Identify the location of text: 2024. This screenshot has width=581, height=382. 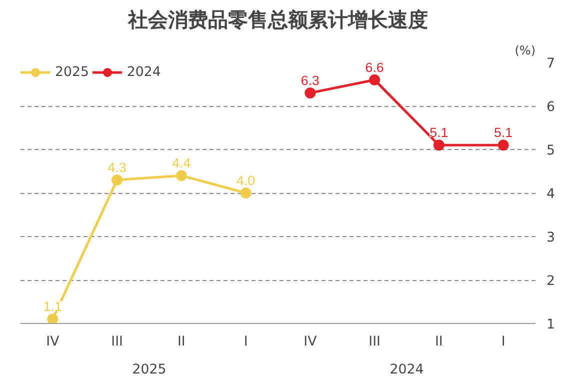
(407, 370).